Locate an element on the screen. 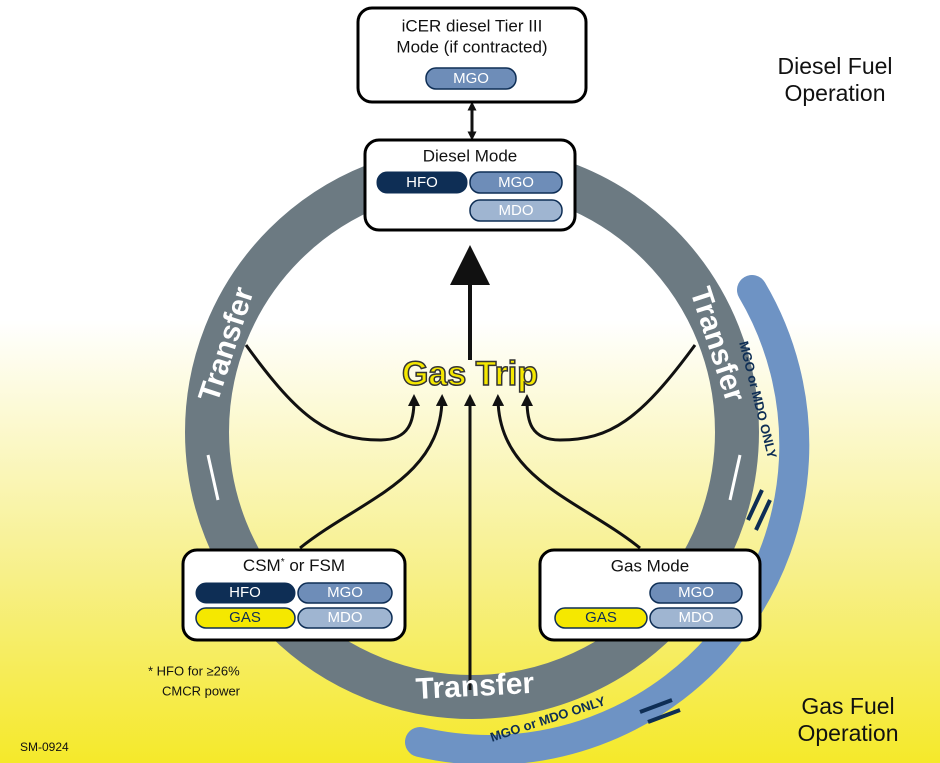 Image resolution: width=940 pixels, height=763 pixels. region-label: Diesel Fuel is located at coordinates (834, 66).